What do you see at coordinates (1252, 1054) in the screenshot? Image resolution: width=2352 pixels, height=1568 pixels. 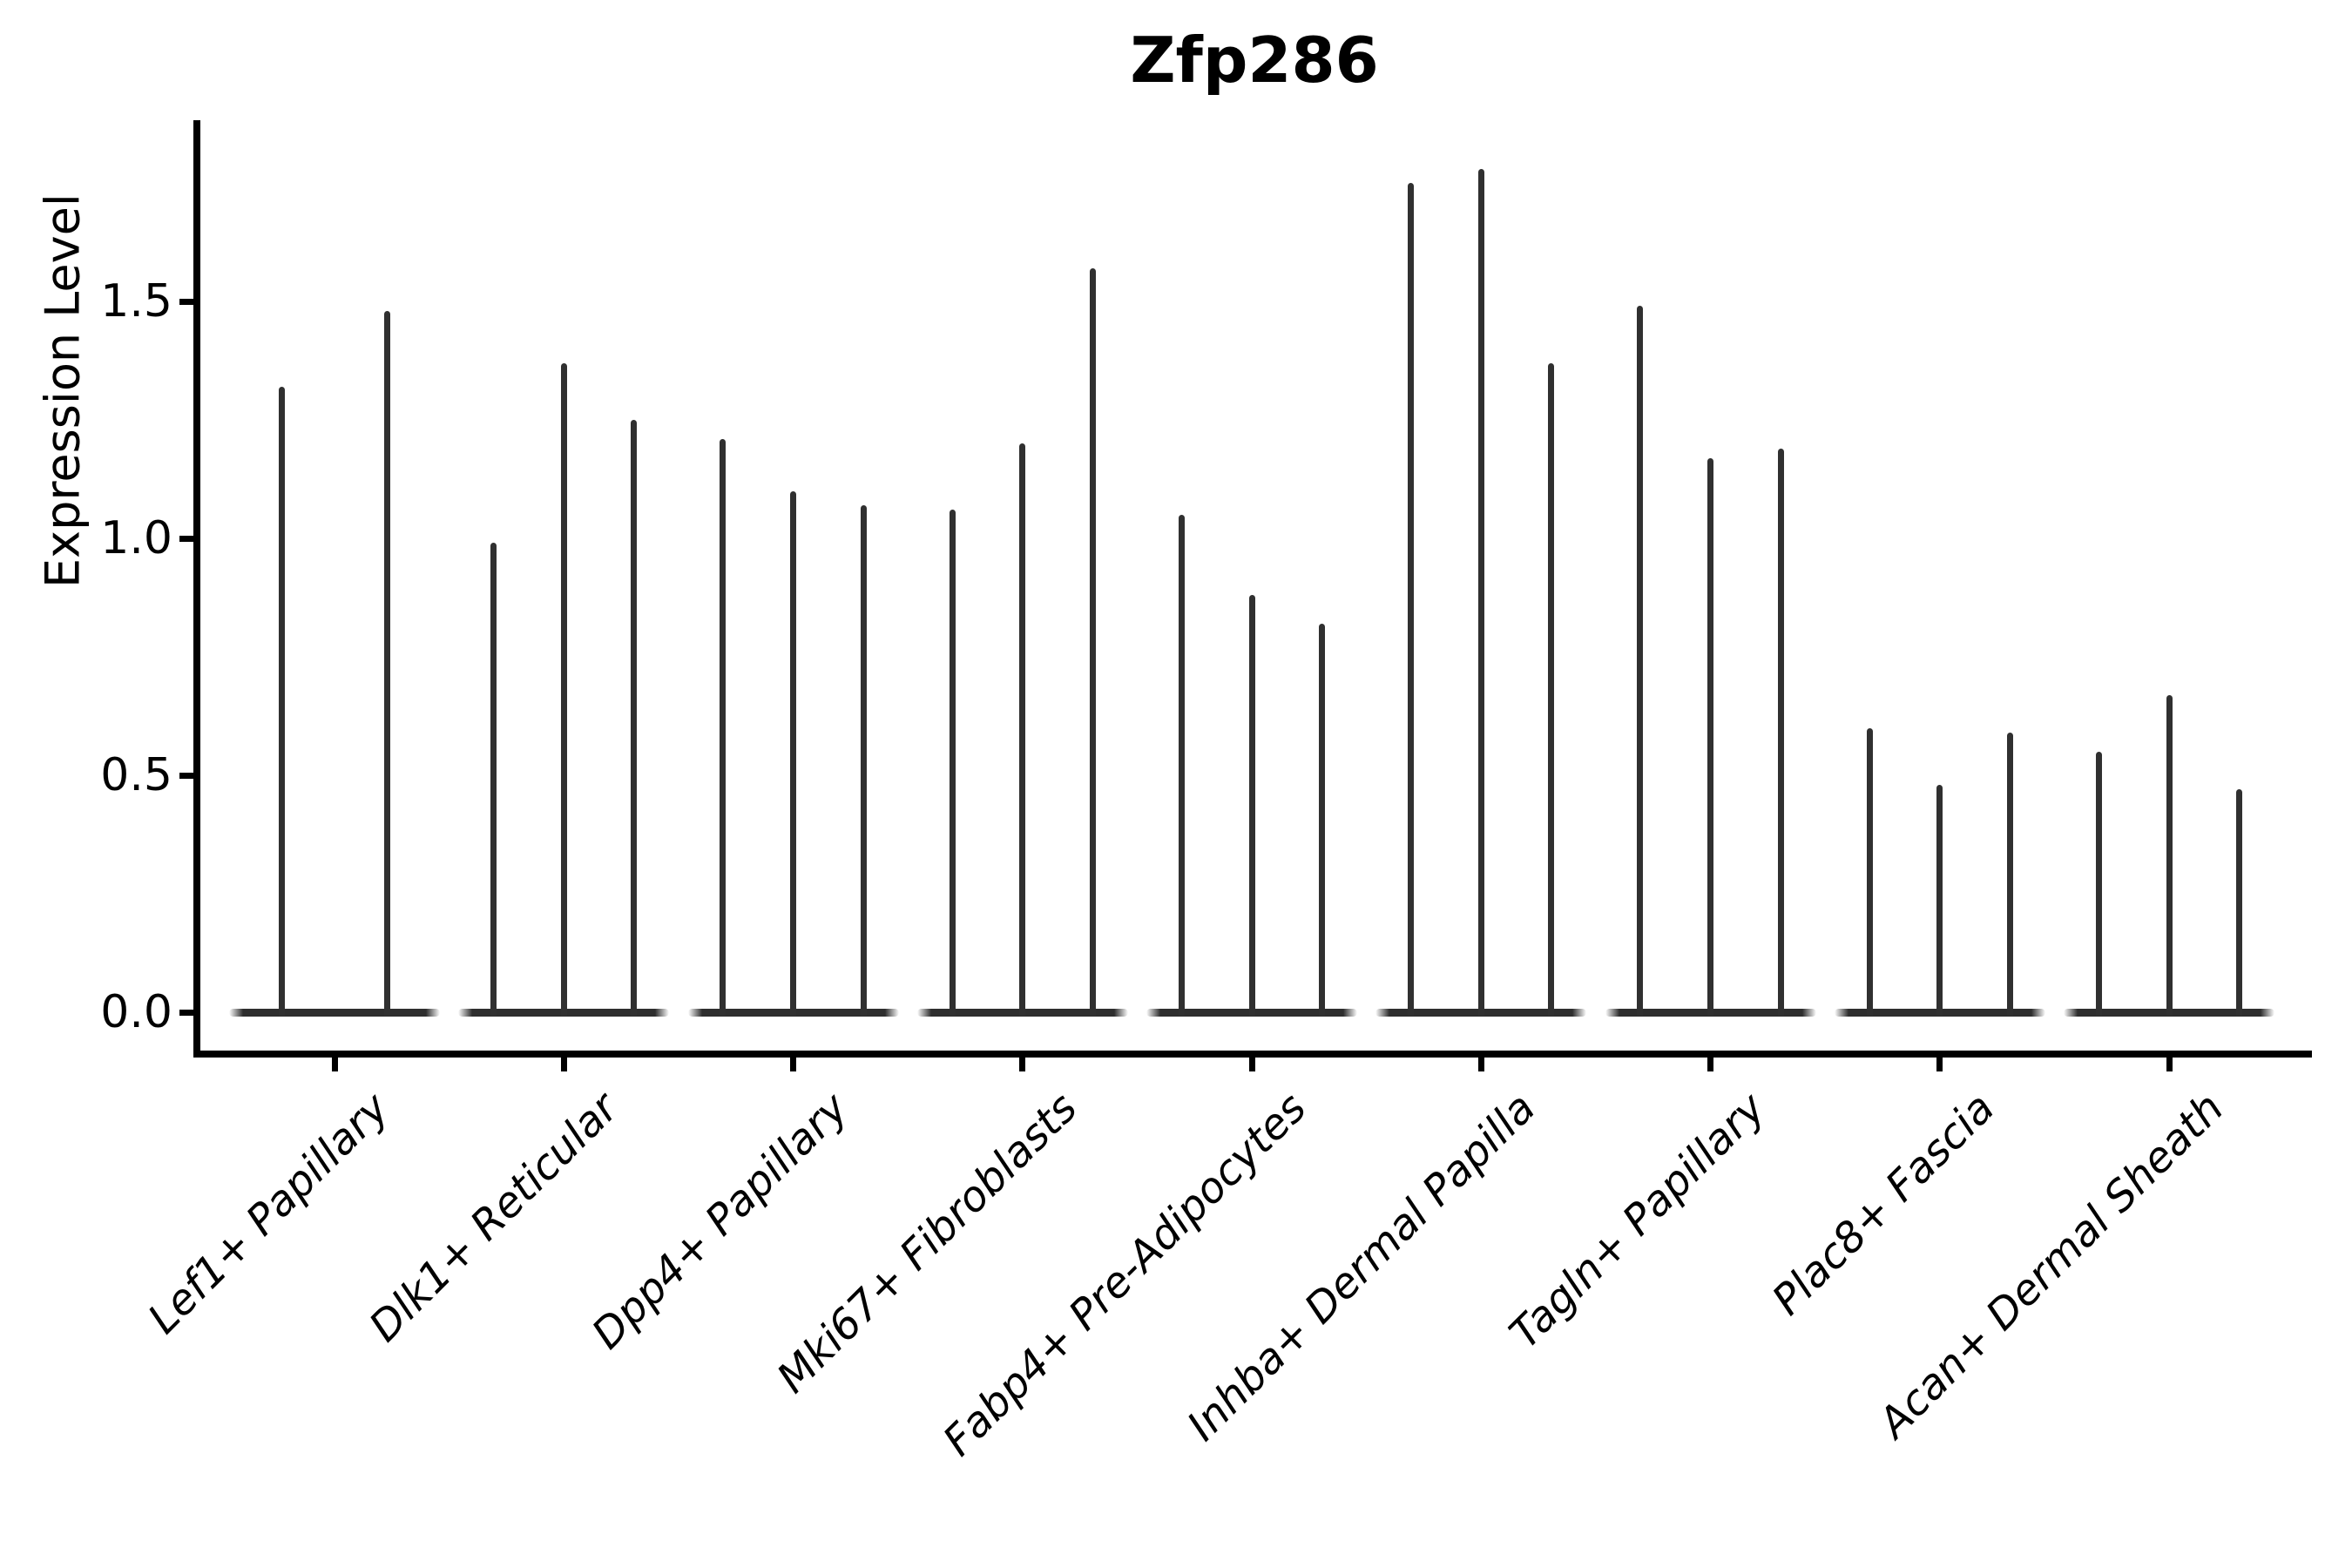 I see `x-axis-spine` at bounding box center [1252, 1054].